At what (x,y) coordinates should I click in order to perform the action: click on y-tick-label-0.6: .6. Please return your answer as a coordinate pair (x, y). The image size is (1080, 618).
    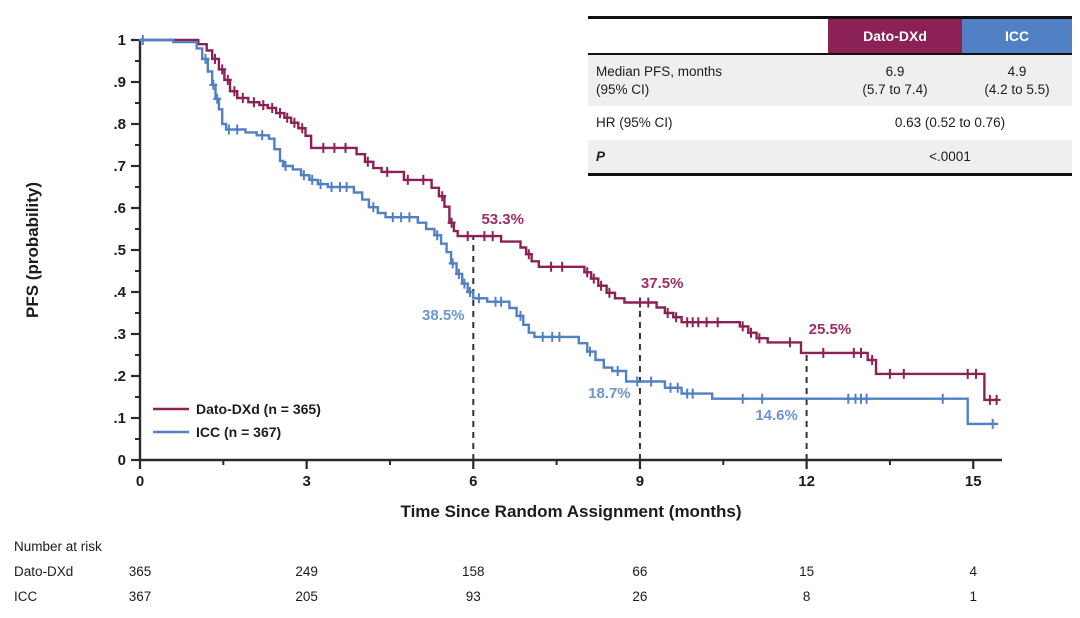
    Looking at the image, I should click on (119, 208).